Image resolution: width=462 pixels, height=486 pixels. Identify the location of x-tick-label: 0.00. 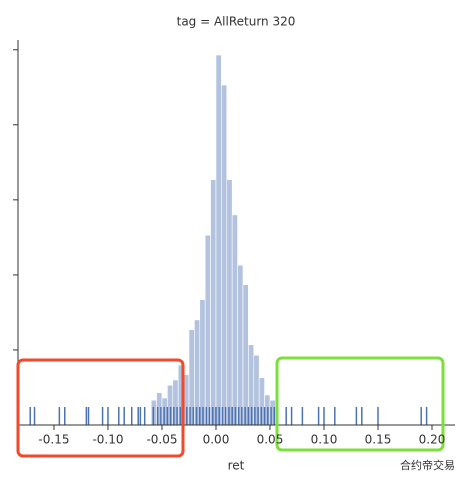
(216, 440).